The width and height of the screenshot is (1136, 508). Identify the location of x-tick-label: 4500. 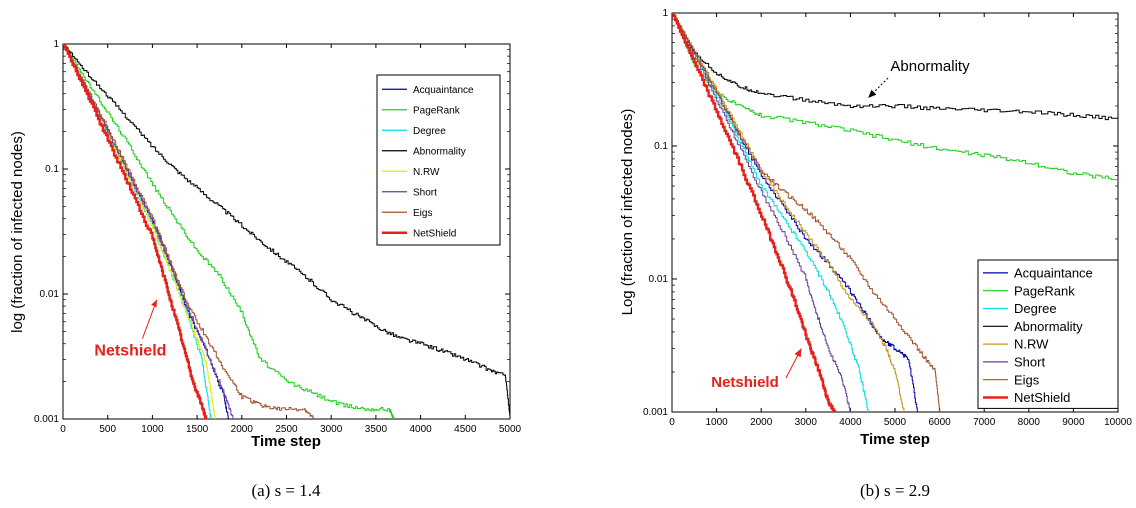
(465, 429).